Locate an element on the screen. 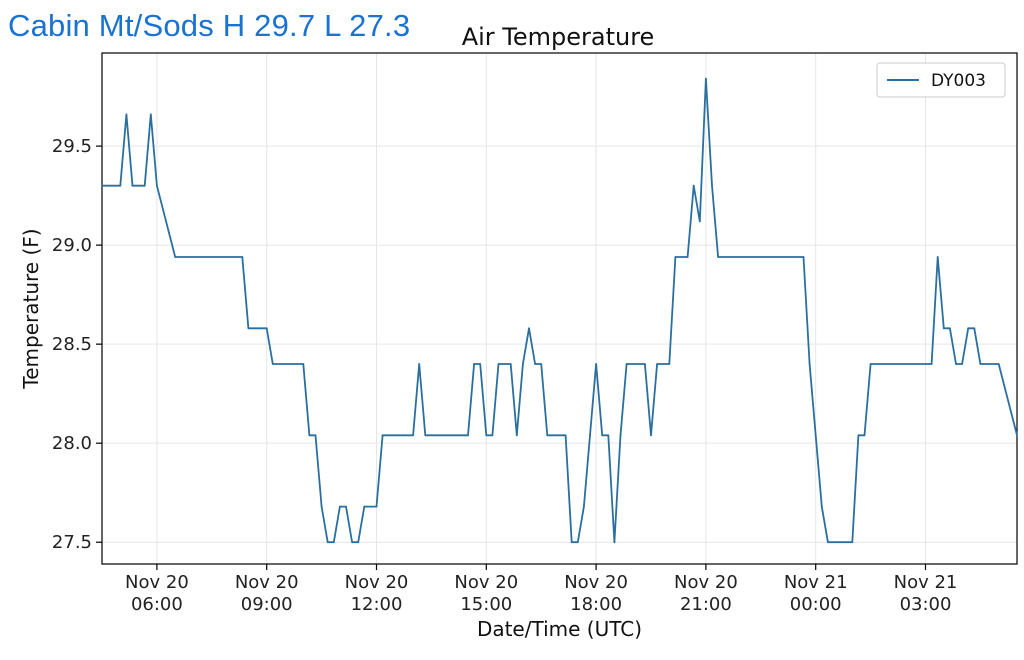  y-tick-label: 29.0 is located at coordinates (72, 245).